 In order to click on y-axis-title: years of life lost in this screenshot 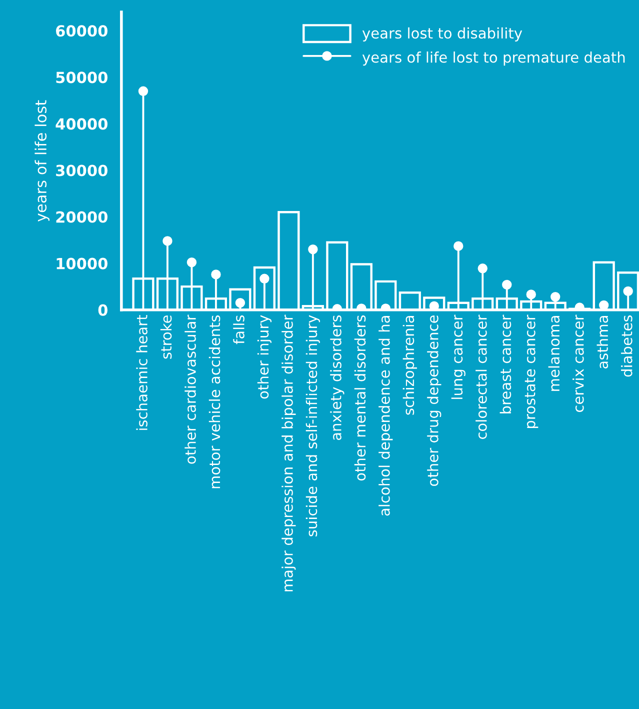, I will do `click(42, 161)`.